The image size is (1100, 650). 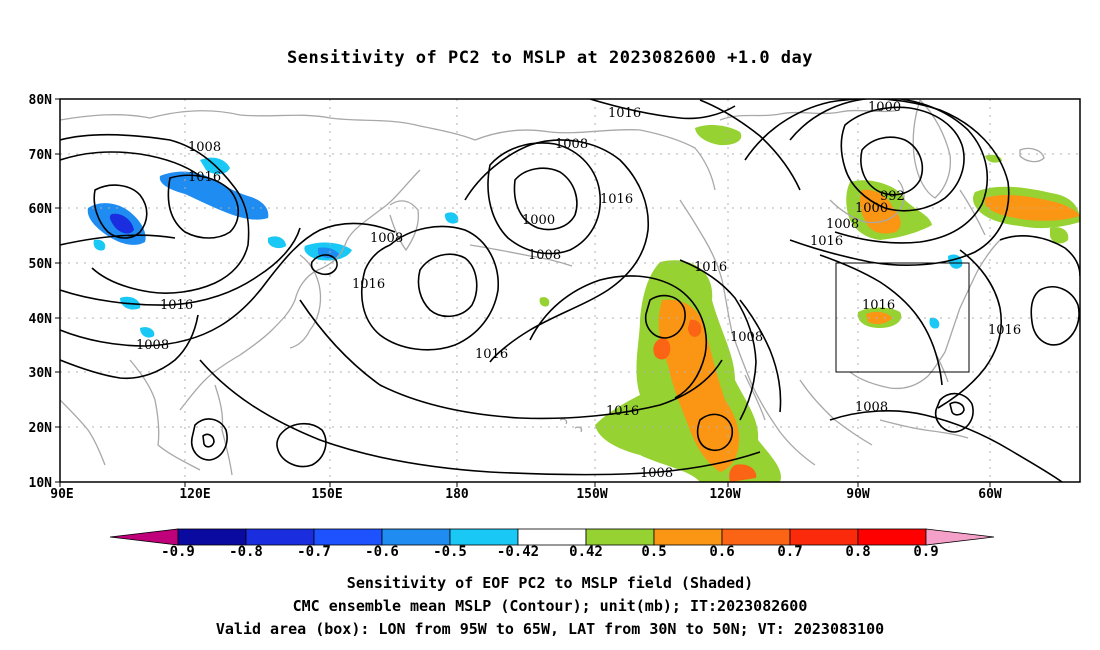 I want to click on colorbar-arrow-high, so click(x=960, y=537).